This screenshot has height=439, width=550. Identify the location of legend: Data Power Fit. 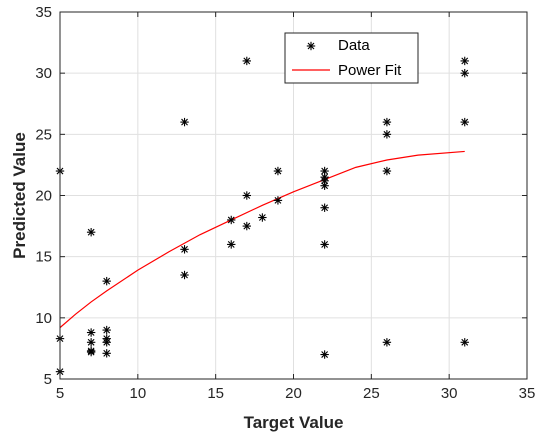
(351, 58).